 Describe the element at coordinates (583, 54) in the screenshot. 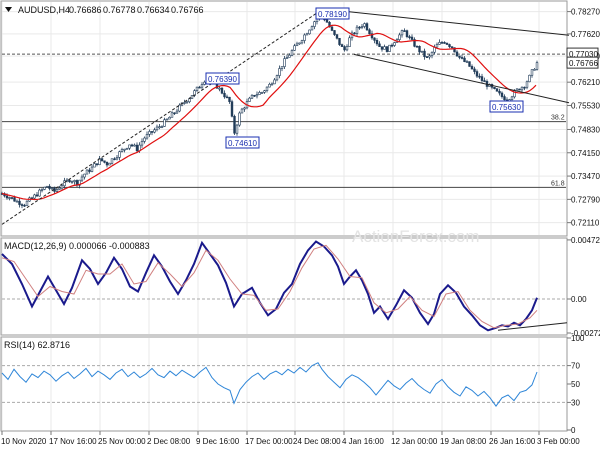

I see `resistance-level-label: 0.77030` at that location.